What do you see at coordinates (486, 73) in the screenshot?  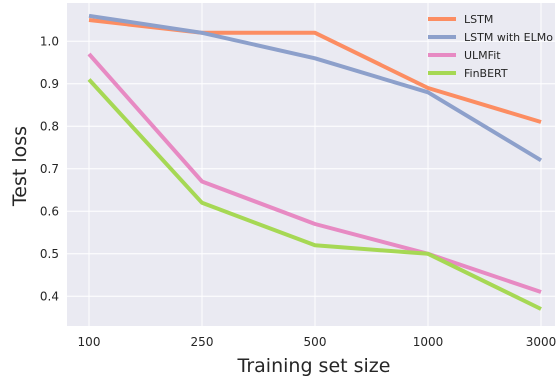 I see `legend-label-finbert: FinBERT` at bounding box center [486, 73].